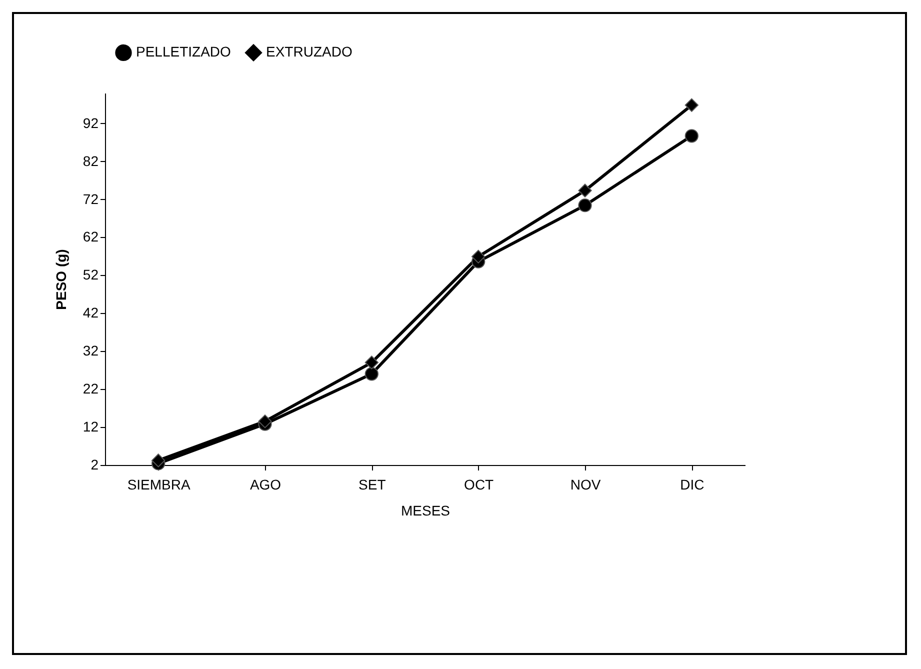  I want to click on x-tick-label: SIEMBRA, so click(159, 484).